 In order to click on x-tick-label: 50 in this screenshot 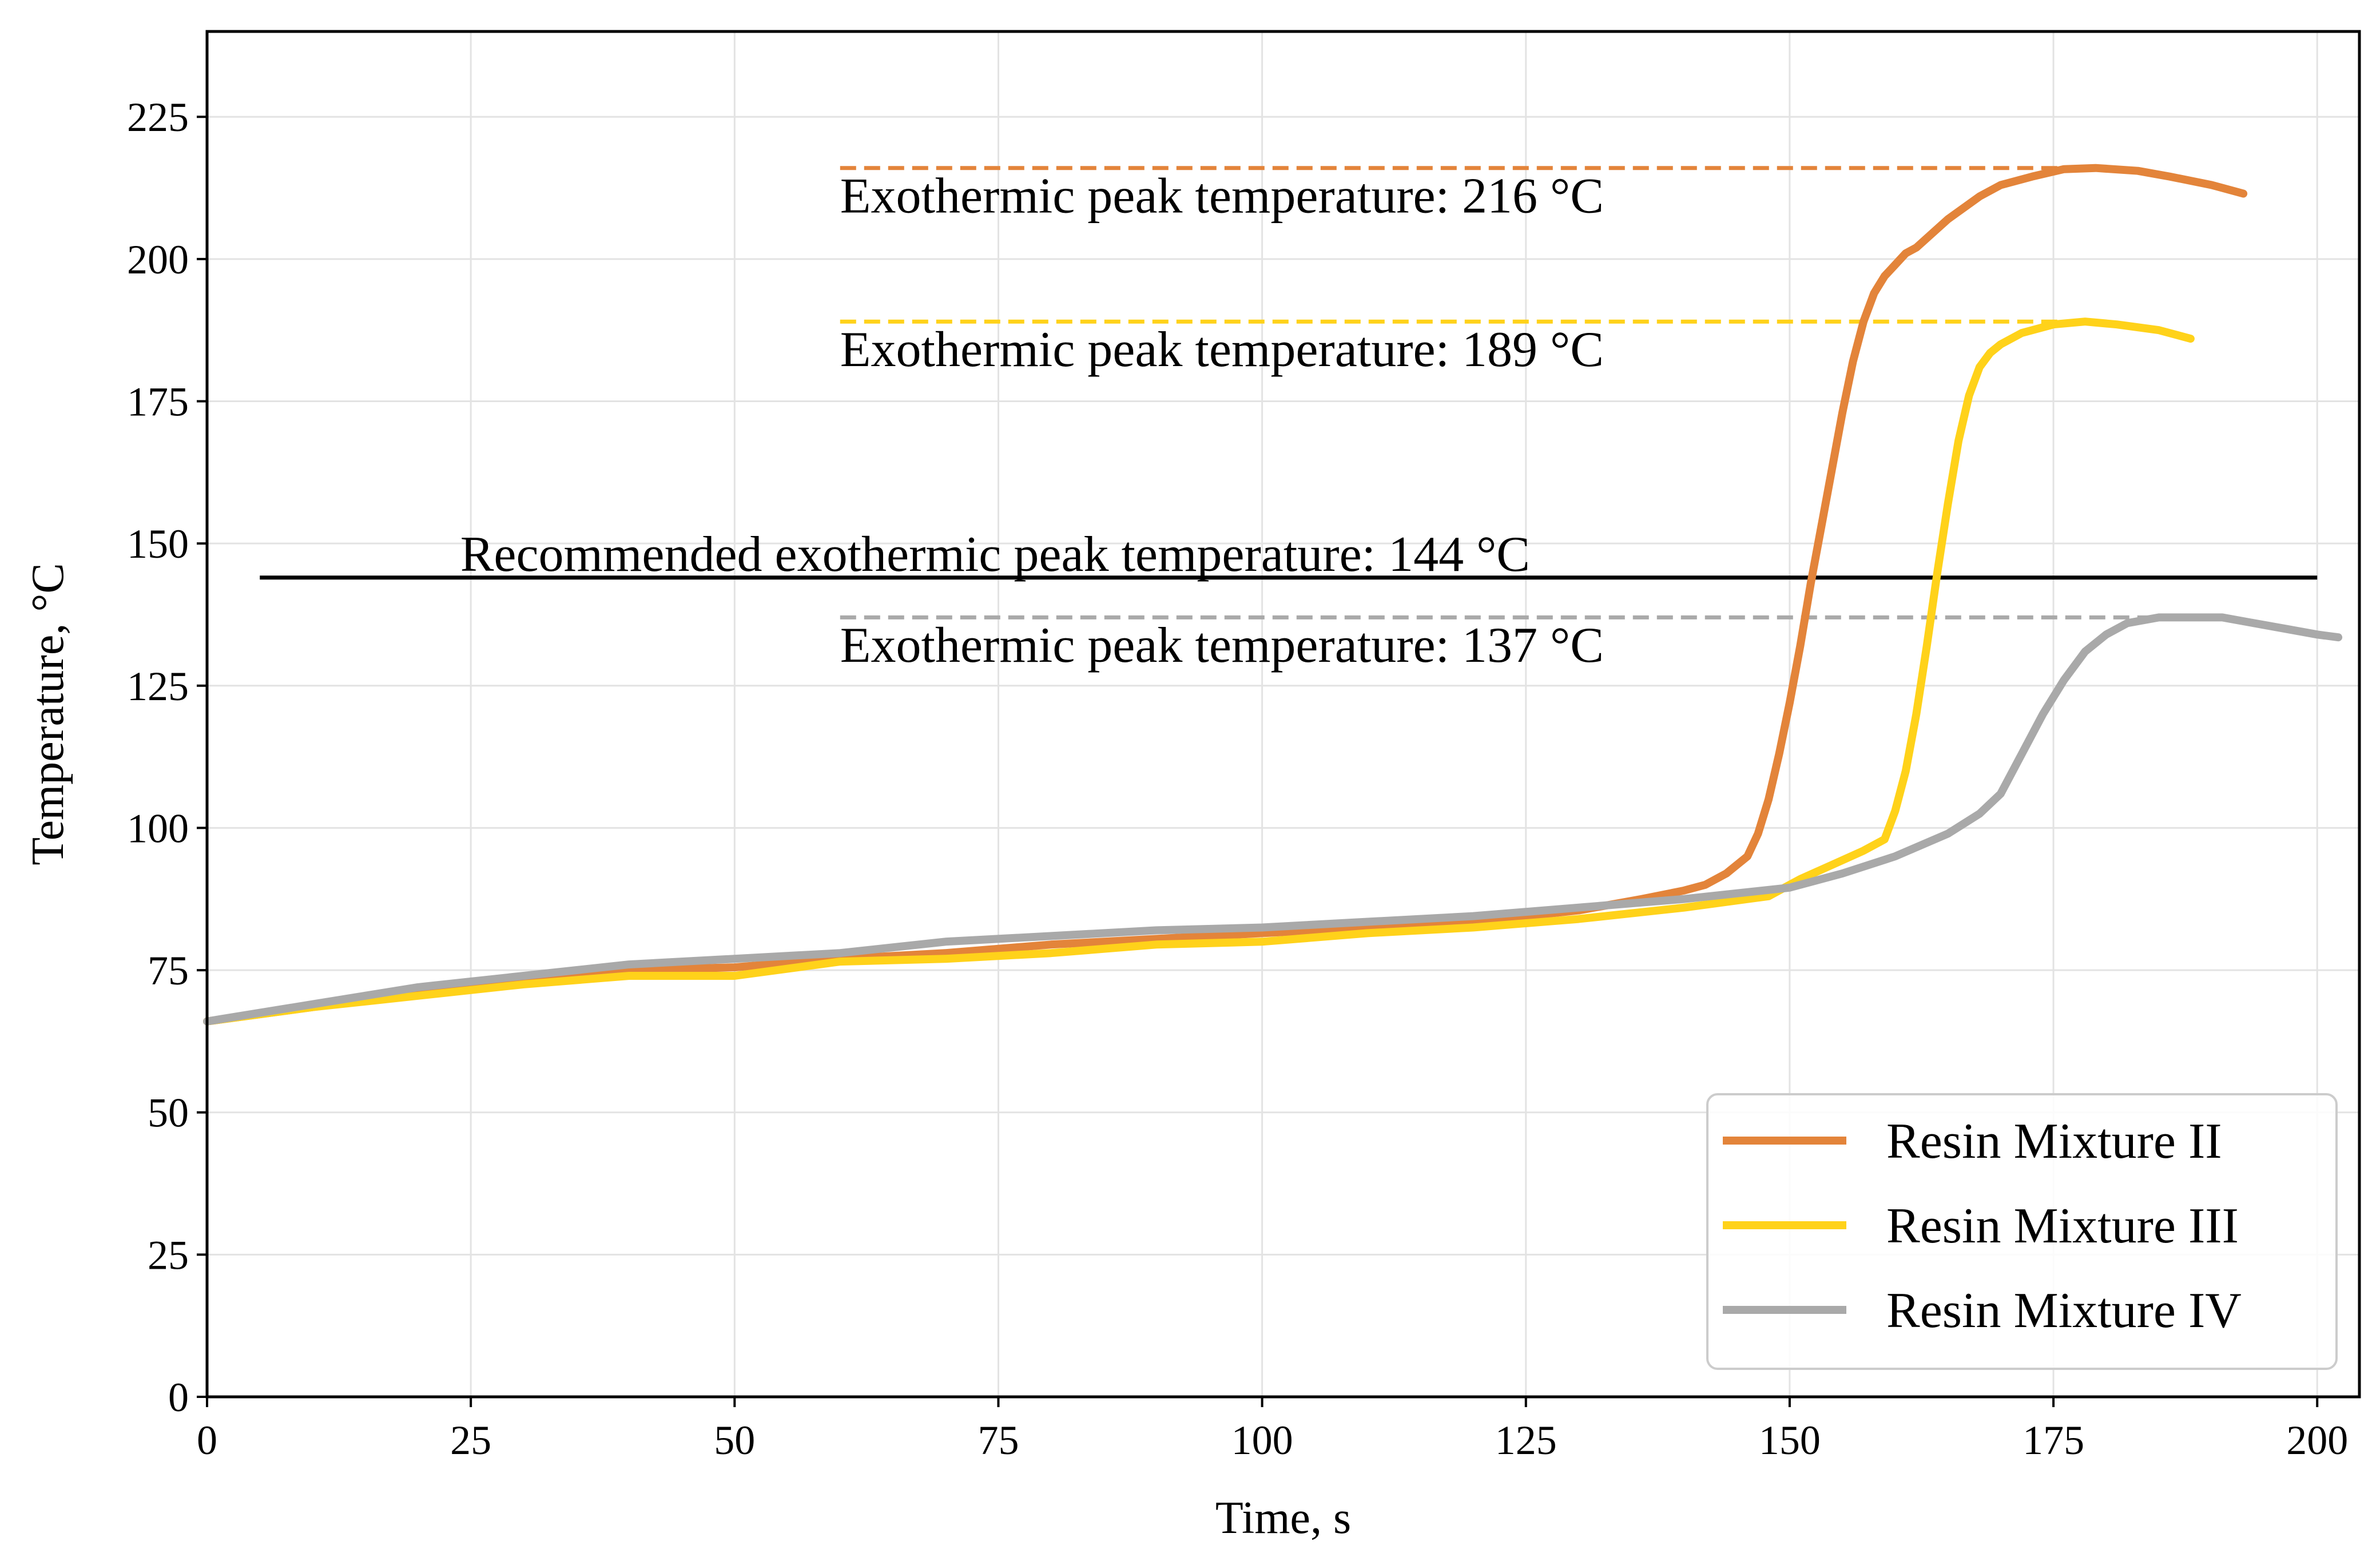, I will do `click(734, 1440)`.